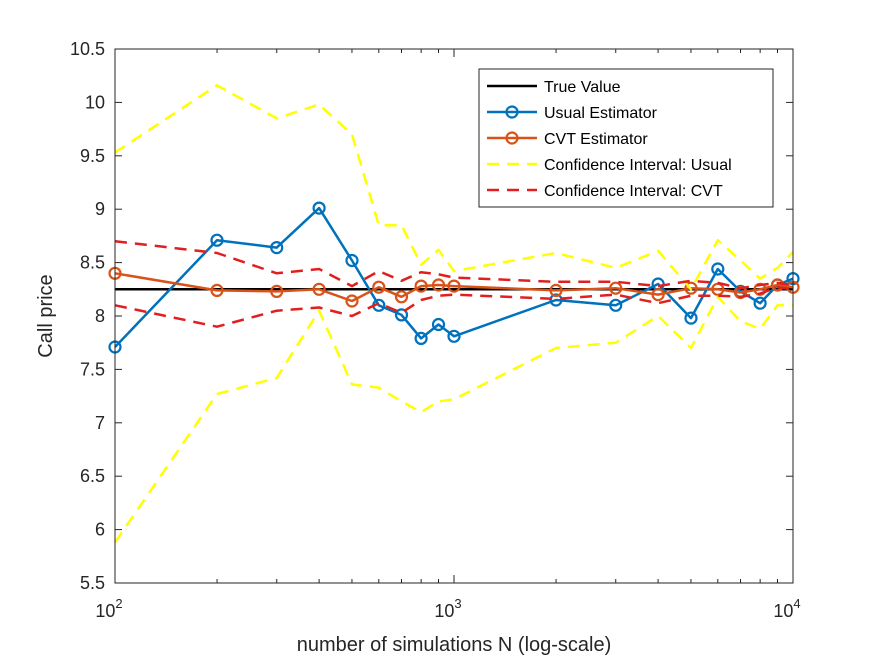 This screenshot has height=656, width=875. Describe the element at coordinates (92, 369) in the screenshot. I see `y-tick-label: 7.5` at that location.